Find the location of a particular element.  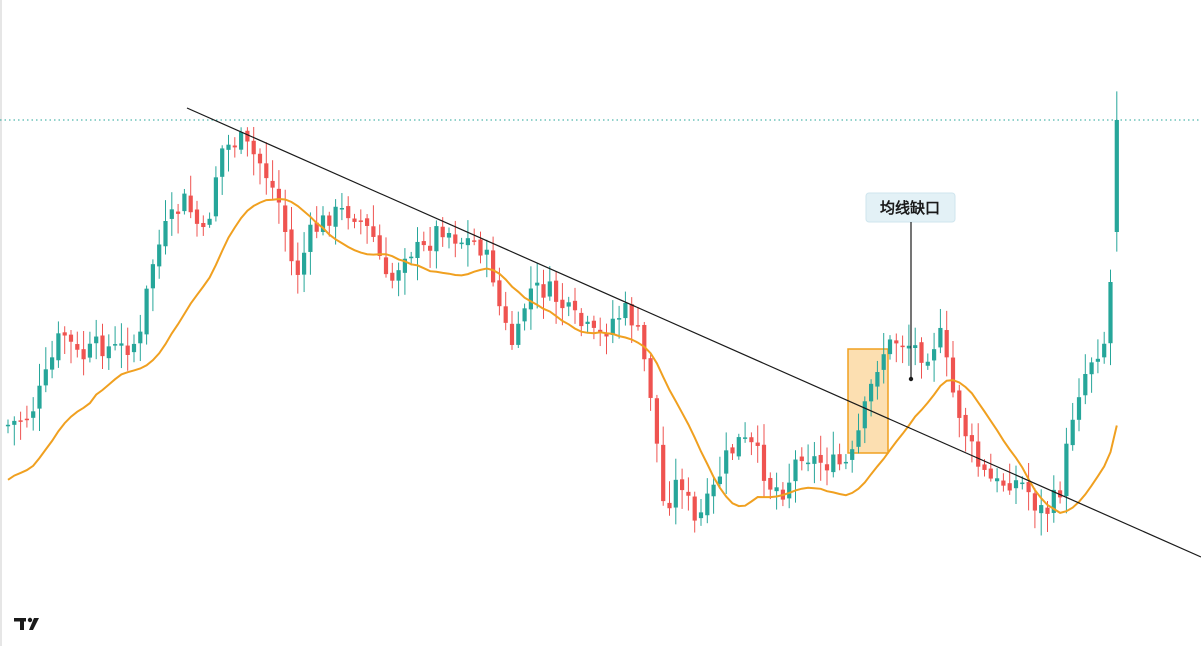

highlight-box is located at coordinates (868, 401).